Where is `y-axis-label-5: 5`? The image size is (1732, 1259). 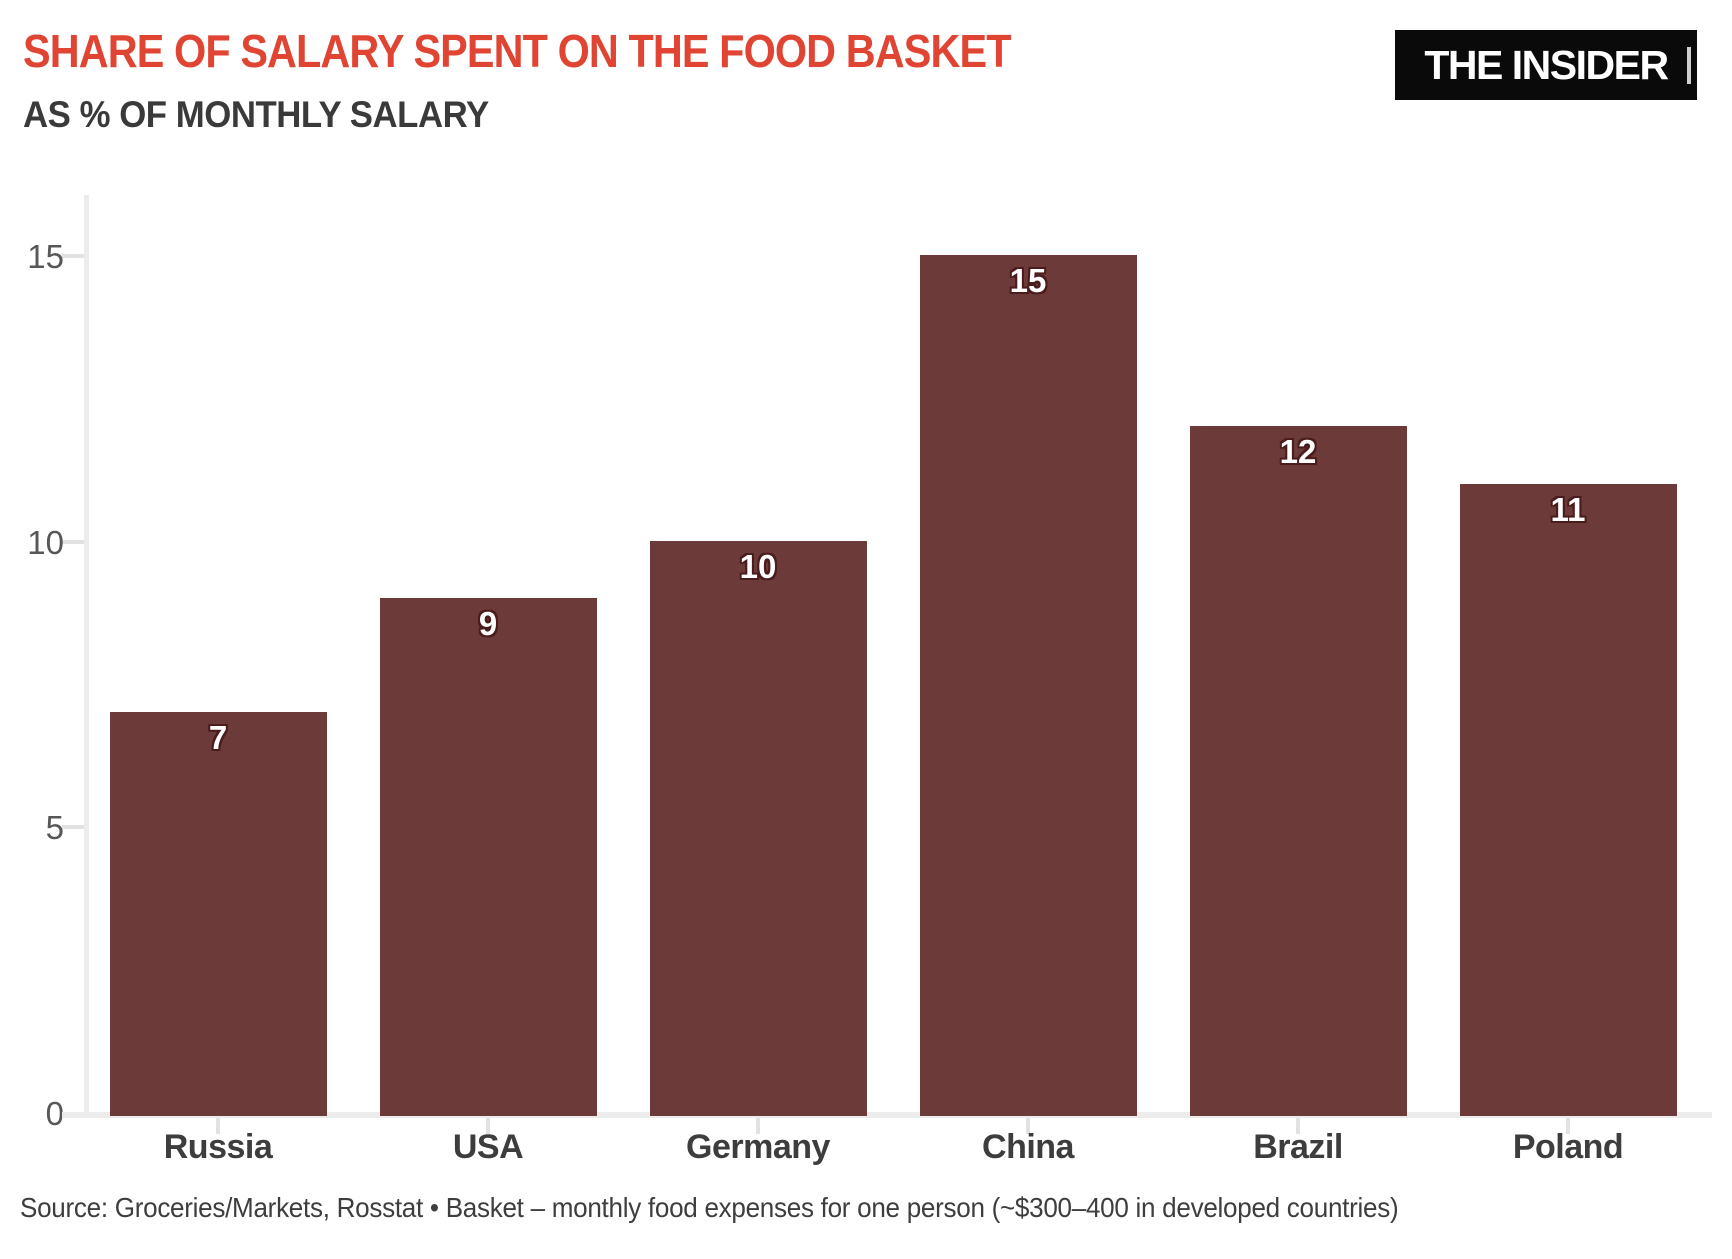 y-axis-label-5: 5 is located at coordinates (54, 828).